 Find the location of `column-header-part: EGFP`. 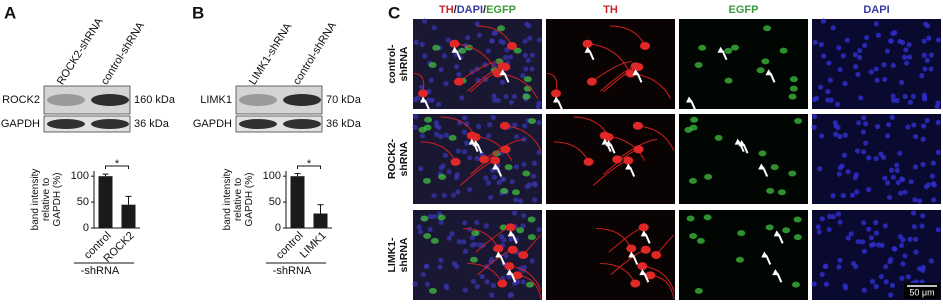

column-header-part: EGFP is located at coordinates (501, 10).